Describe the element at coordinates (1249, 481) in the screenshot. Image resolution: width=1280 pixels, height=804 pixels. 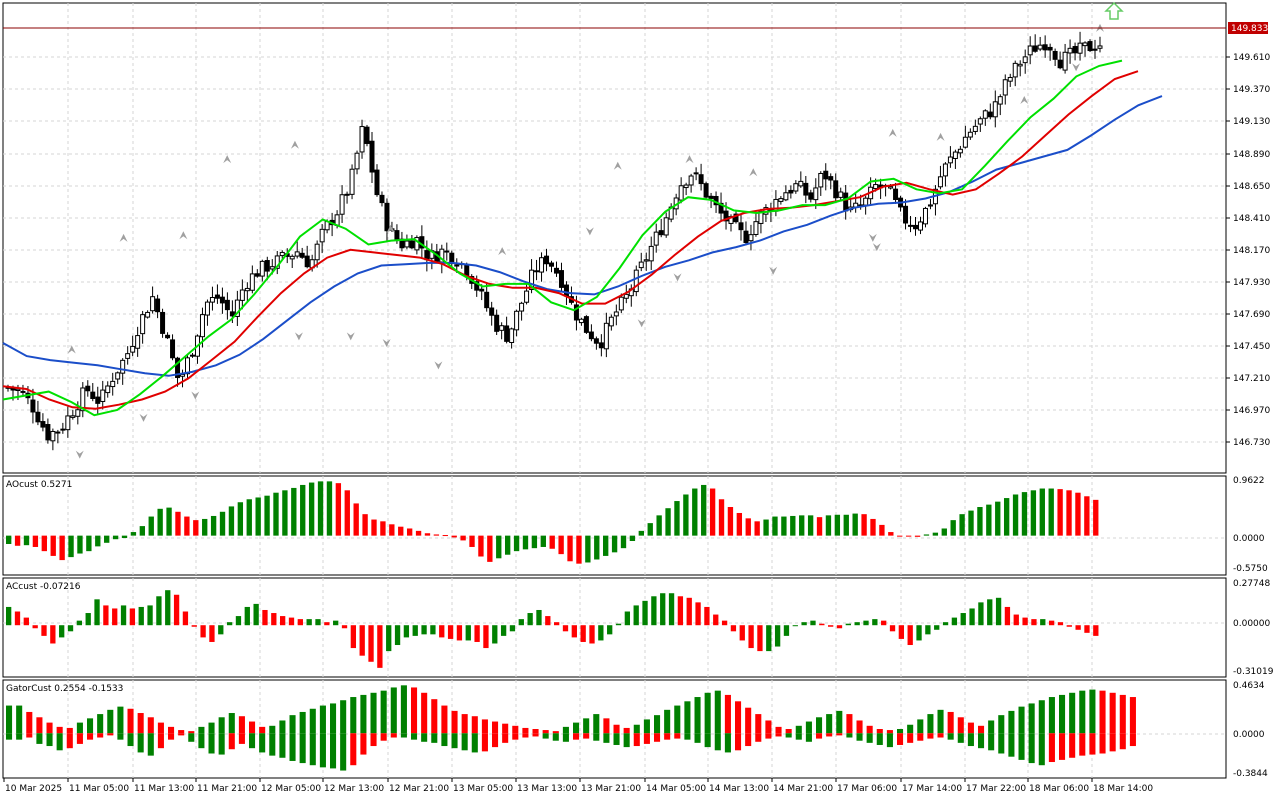
I see `ao-y-tick-label: 0.9622` at that location.